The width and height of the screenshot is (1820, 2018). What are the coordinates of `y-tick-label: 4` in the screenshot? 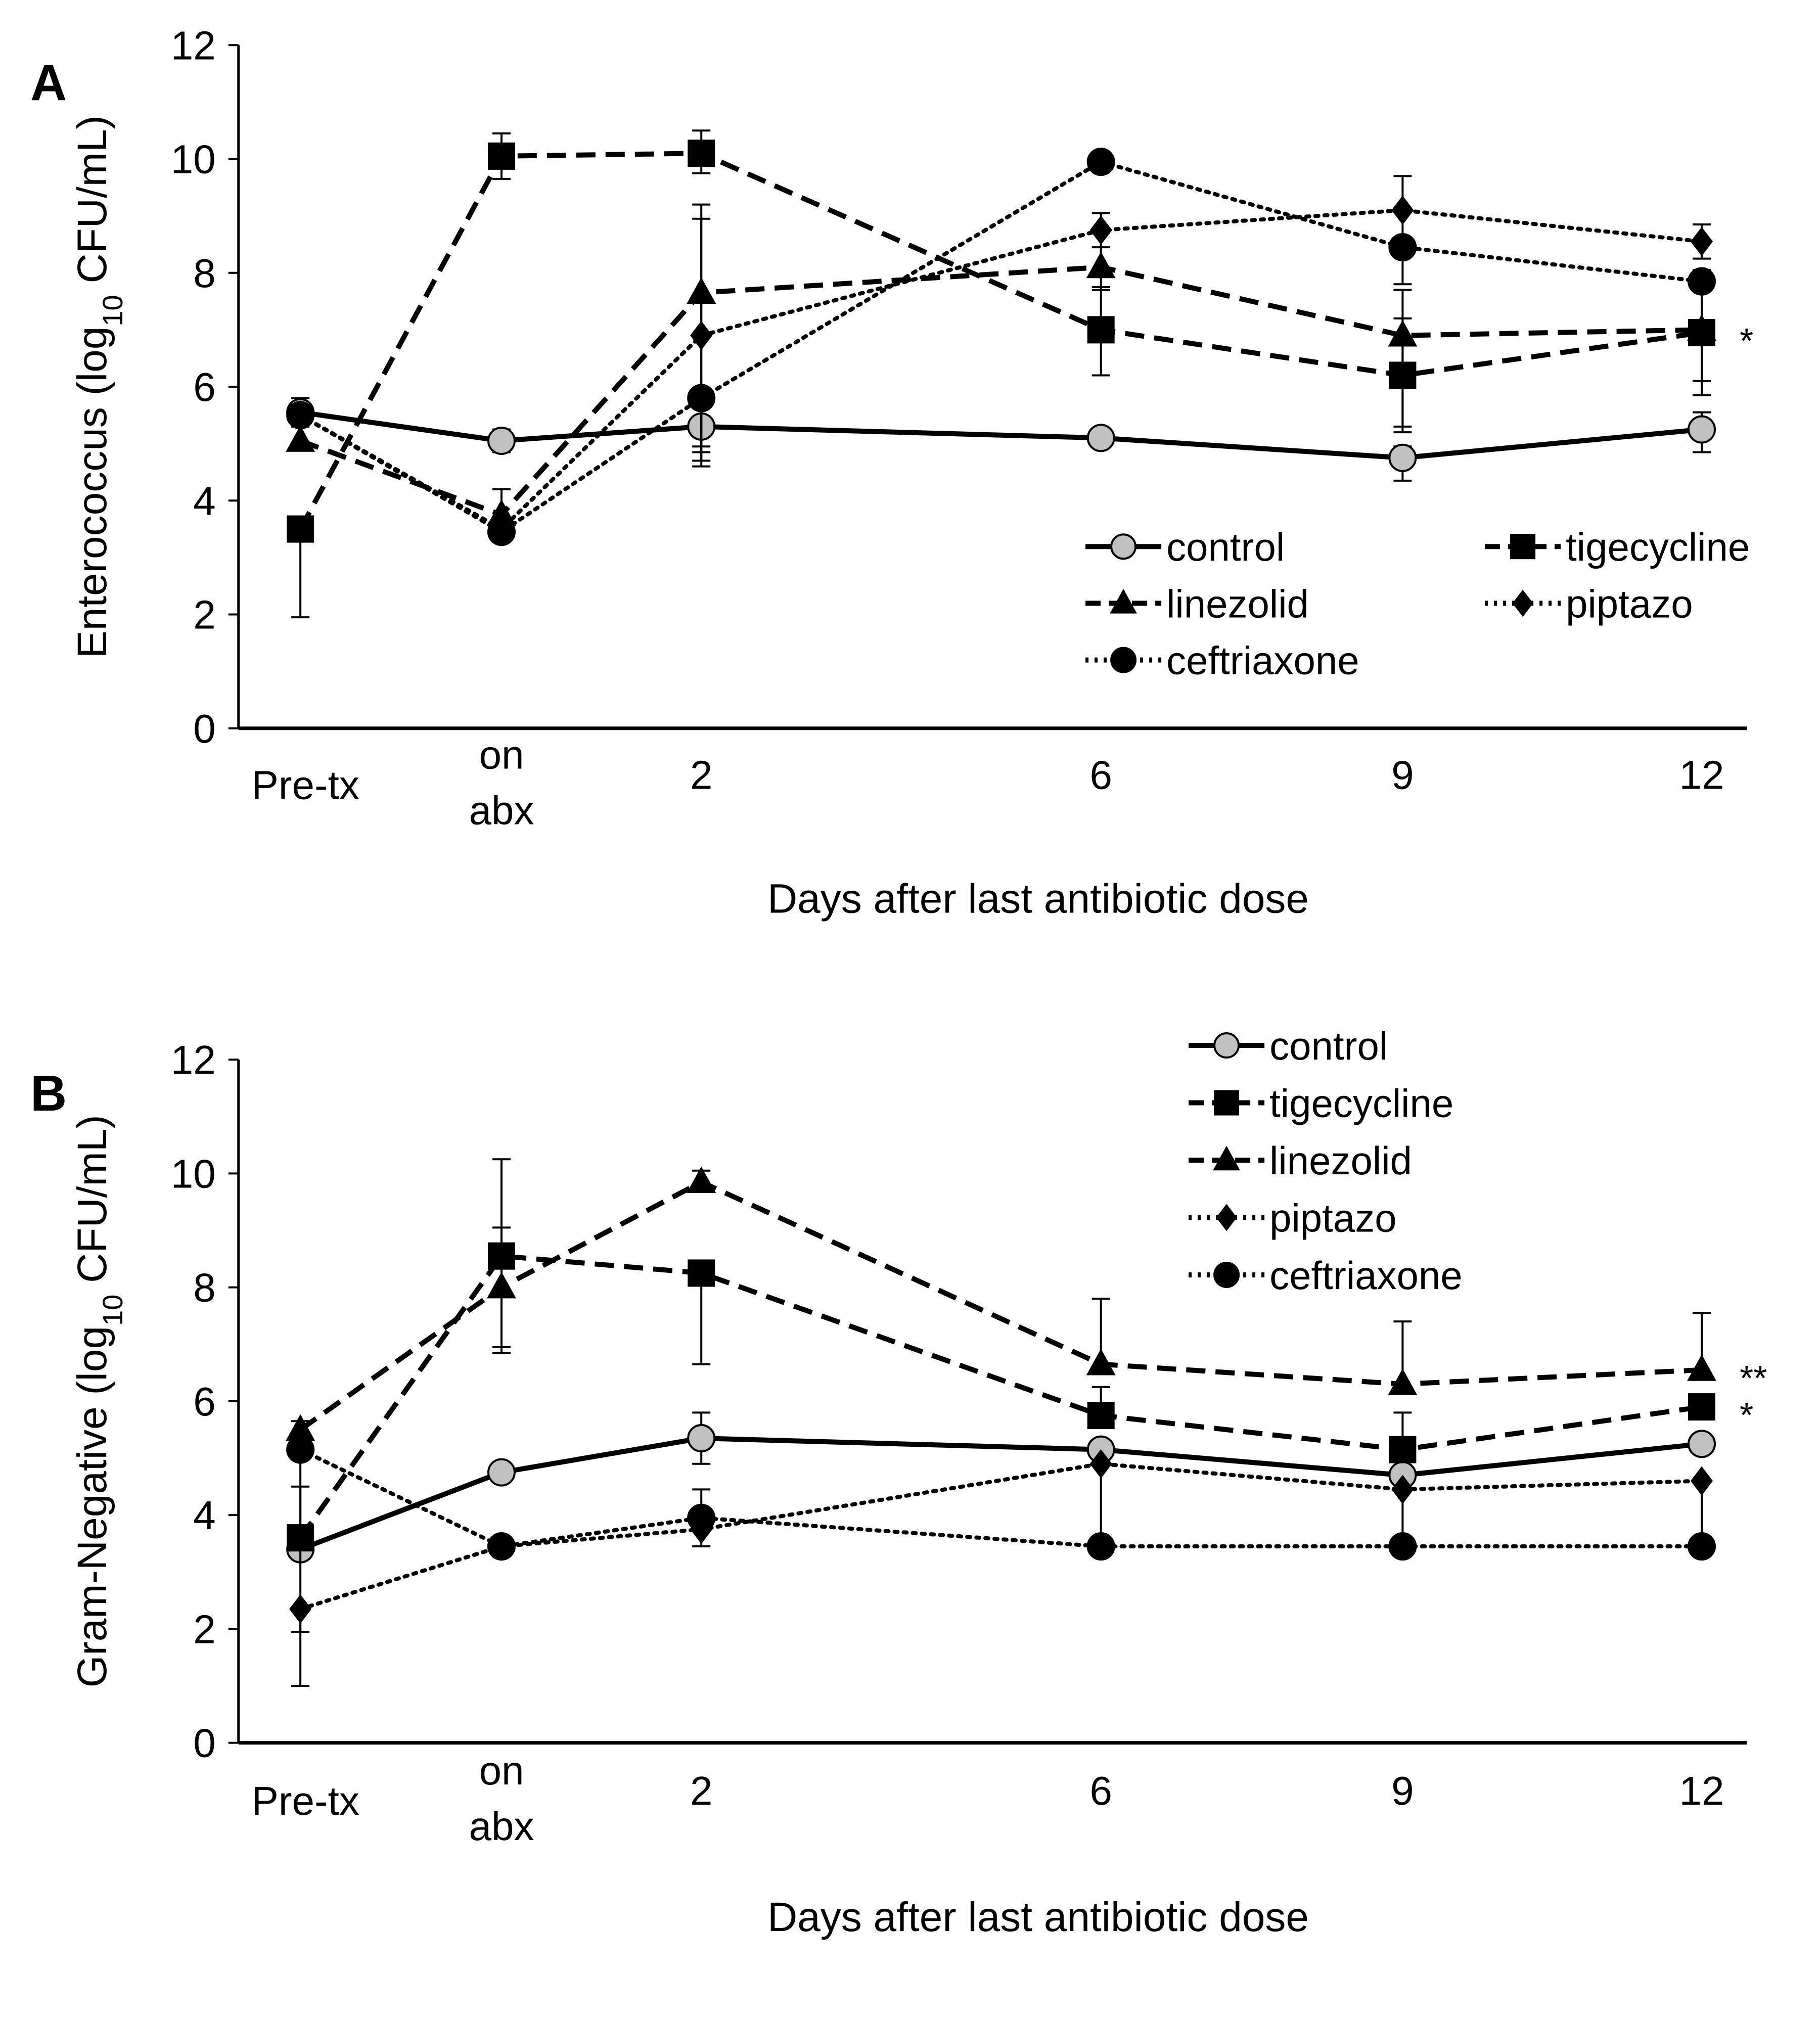 It's located at (204, 500).